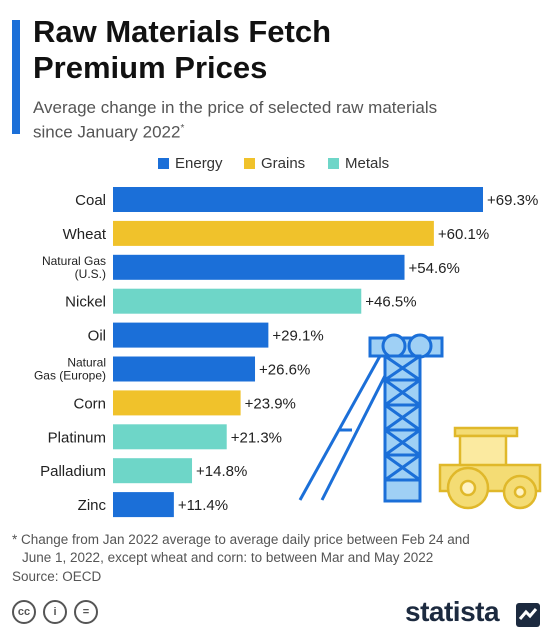 Image resolution: width=555 pixels, height=635 pixels. Describe the element at coordinates (367, 163) in the screenshot. I see `legend-label-metals: Metals` at that location.